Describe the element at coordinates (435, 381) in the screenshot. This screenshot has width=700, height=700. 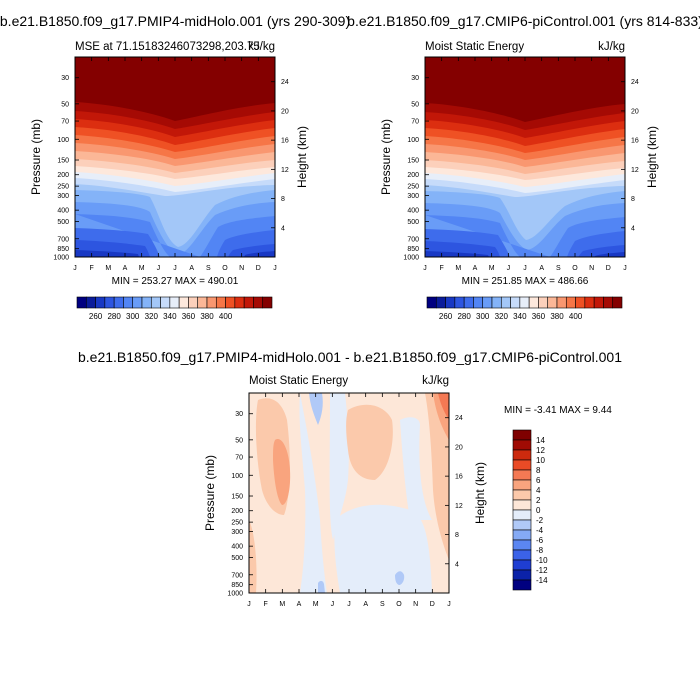
I see `panel-difference-units: kJ/kg` at that location.